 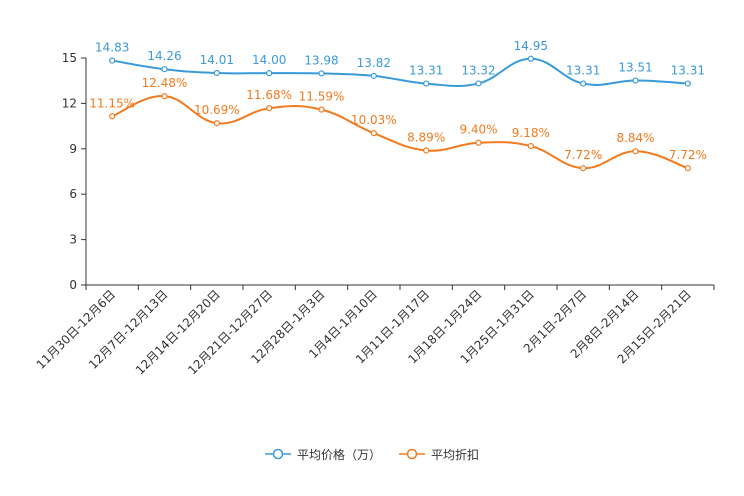 What do you see at coordinates (217, 60) in the screenshot?
I see `data-label: 14.01` at bounding box center [217, 60].